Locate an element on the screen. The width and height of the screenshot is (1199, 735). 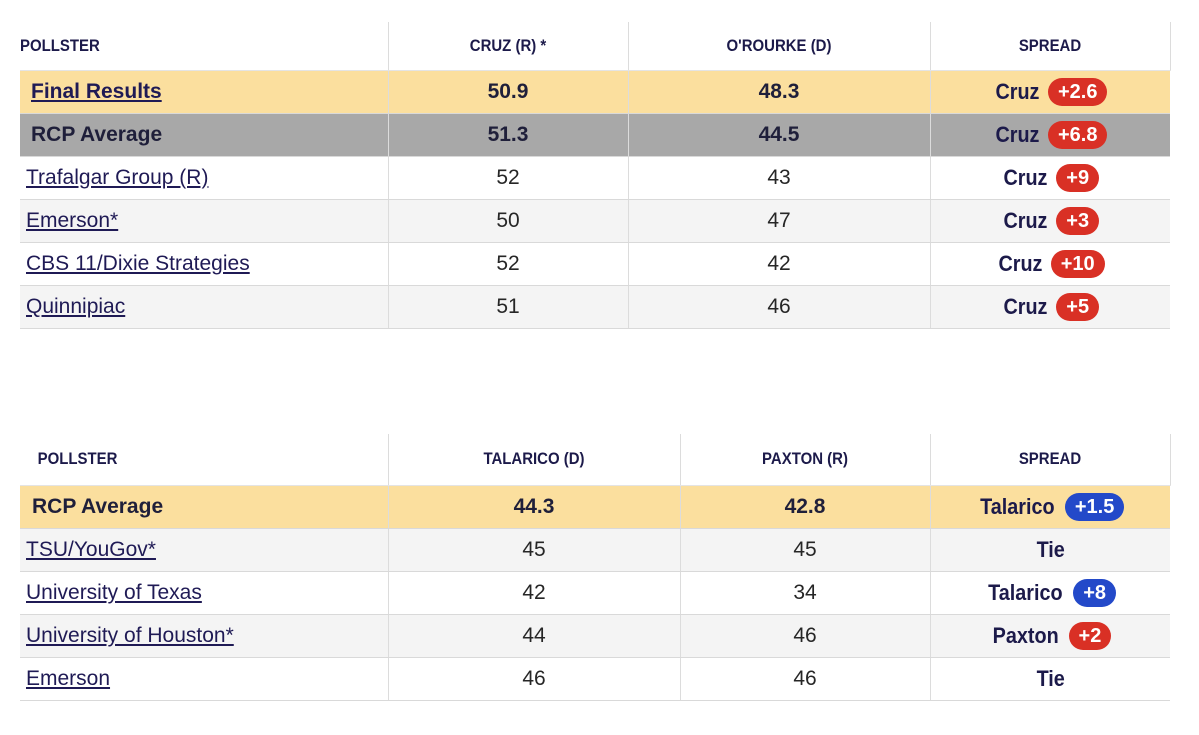
table-row: Emerson* 50 47 Cruz +3 is located at coordinates (595, 221).